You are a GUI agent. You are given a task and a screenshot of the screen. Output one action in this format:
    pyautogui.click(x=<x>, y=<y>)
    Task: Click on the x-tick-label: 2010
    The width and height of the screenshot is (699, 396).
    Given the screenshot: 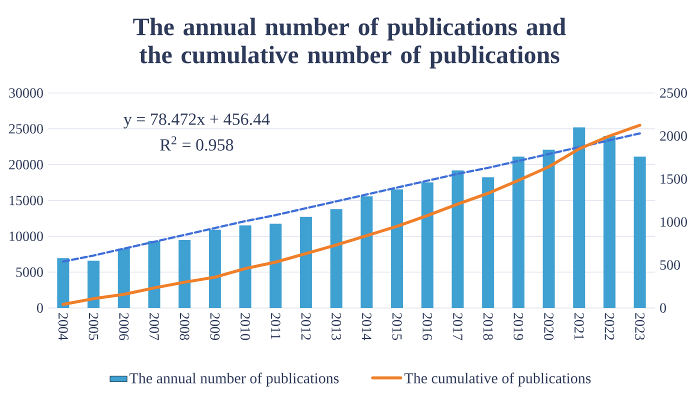 What is the action you would take?
    pyautogui.click(x=245, y=326)
    